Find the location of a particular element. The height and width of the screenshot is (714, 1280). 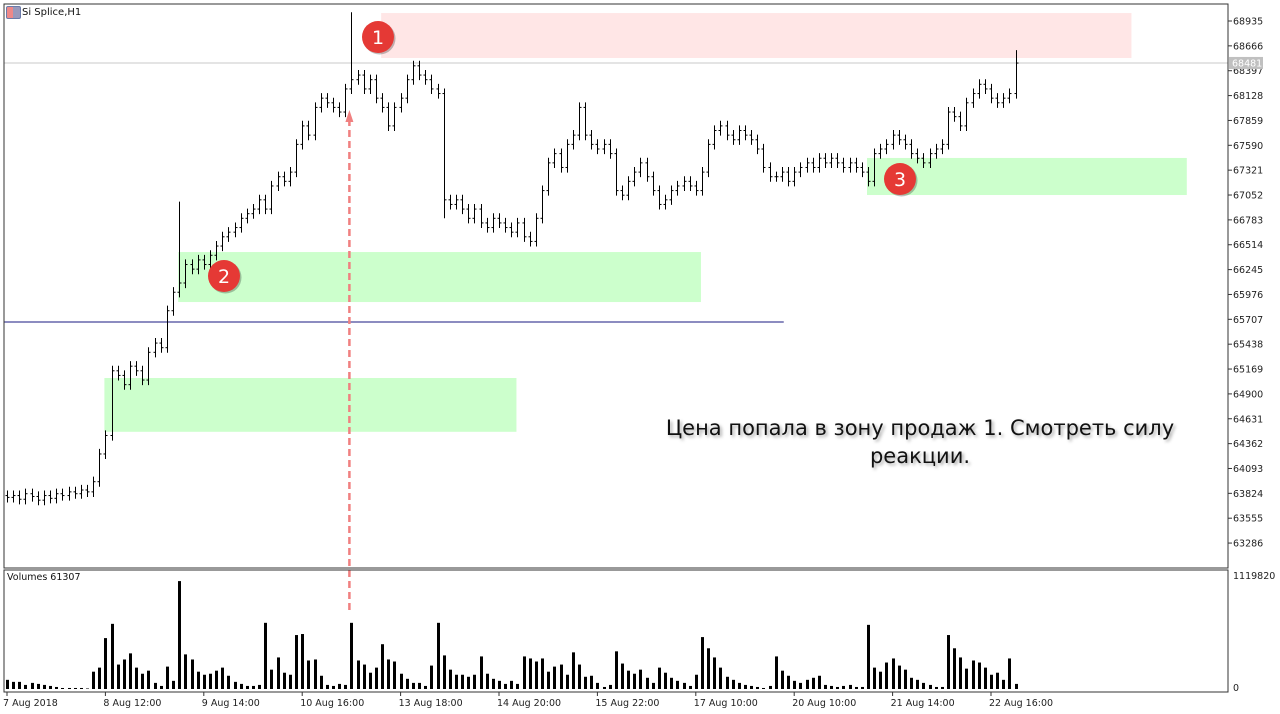

y-tick-label: 65976 is located at coordinates (1248, 295).